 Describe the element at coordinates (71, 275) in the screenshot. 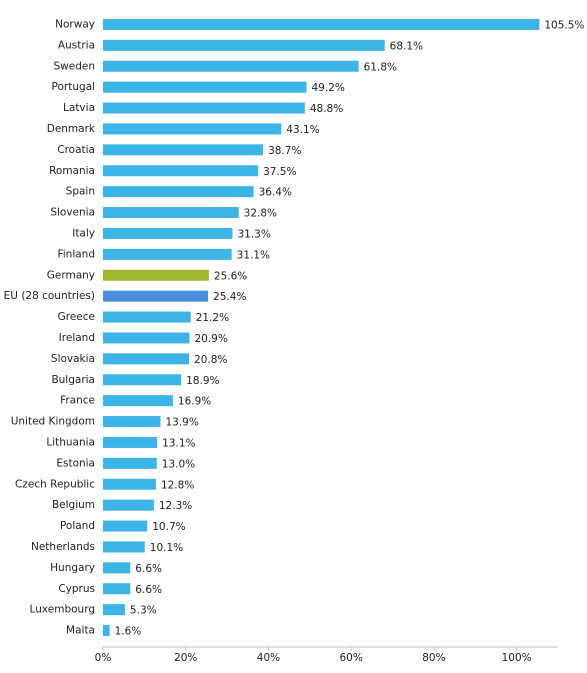

I see `y-tick-label: Germany` at that location.